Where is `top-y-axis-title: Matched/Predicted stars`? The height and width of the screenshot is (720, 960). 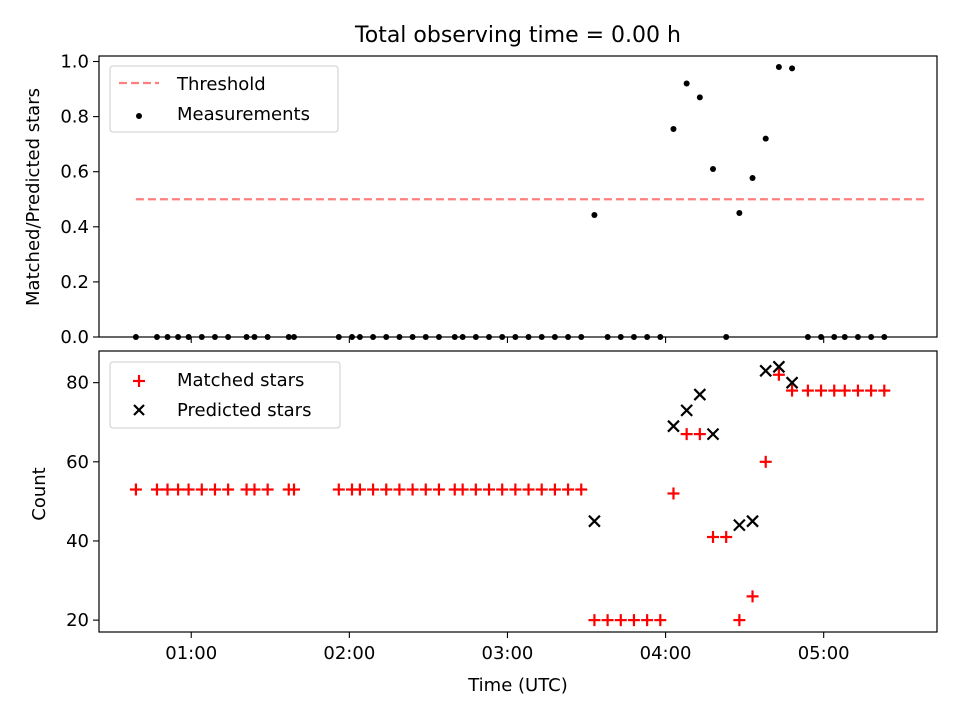 top-y-axis-title: Matched/Predicted stars is located at coordinates (33, 197).